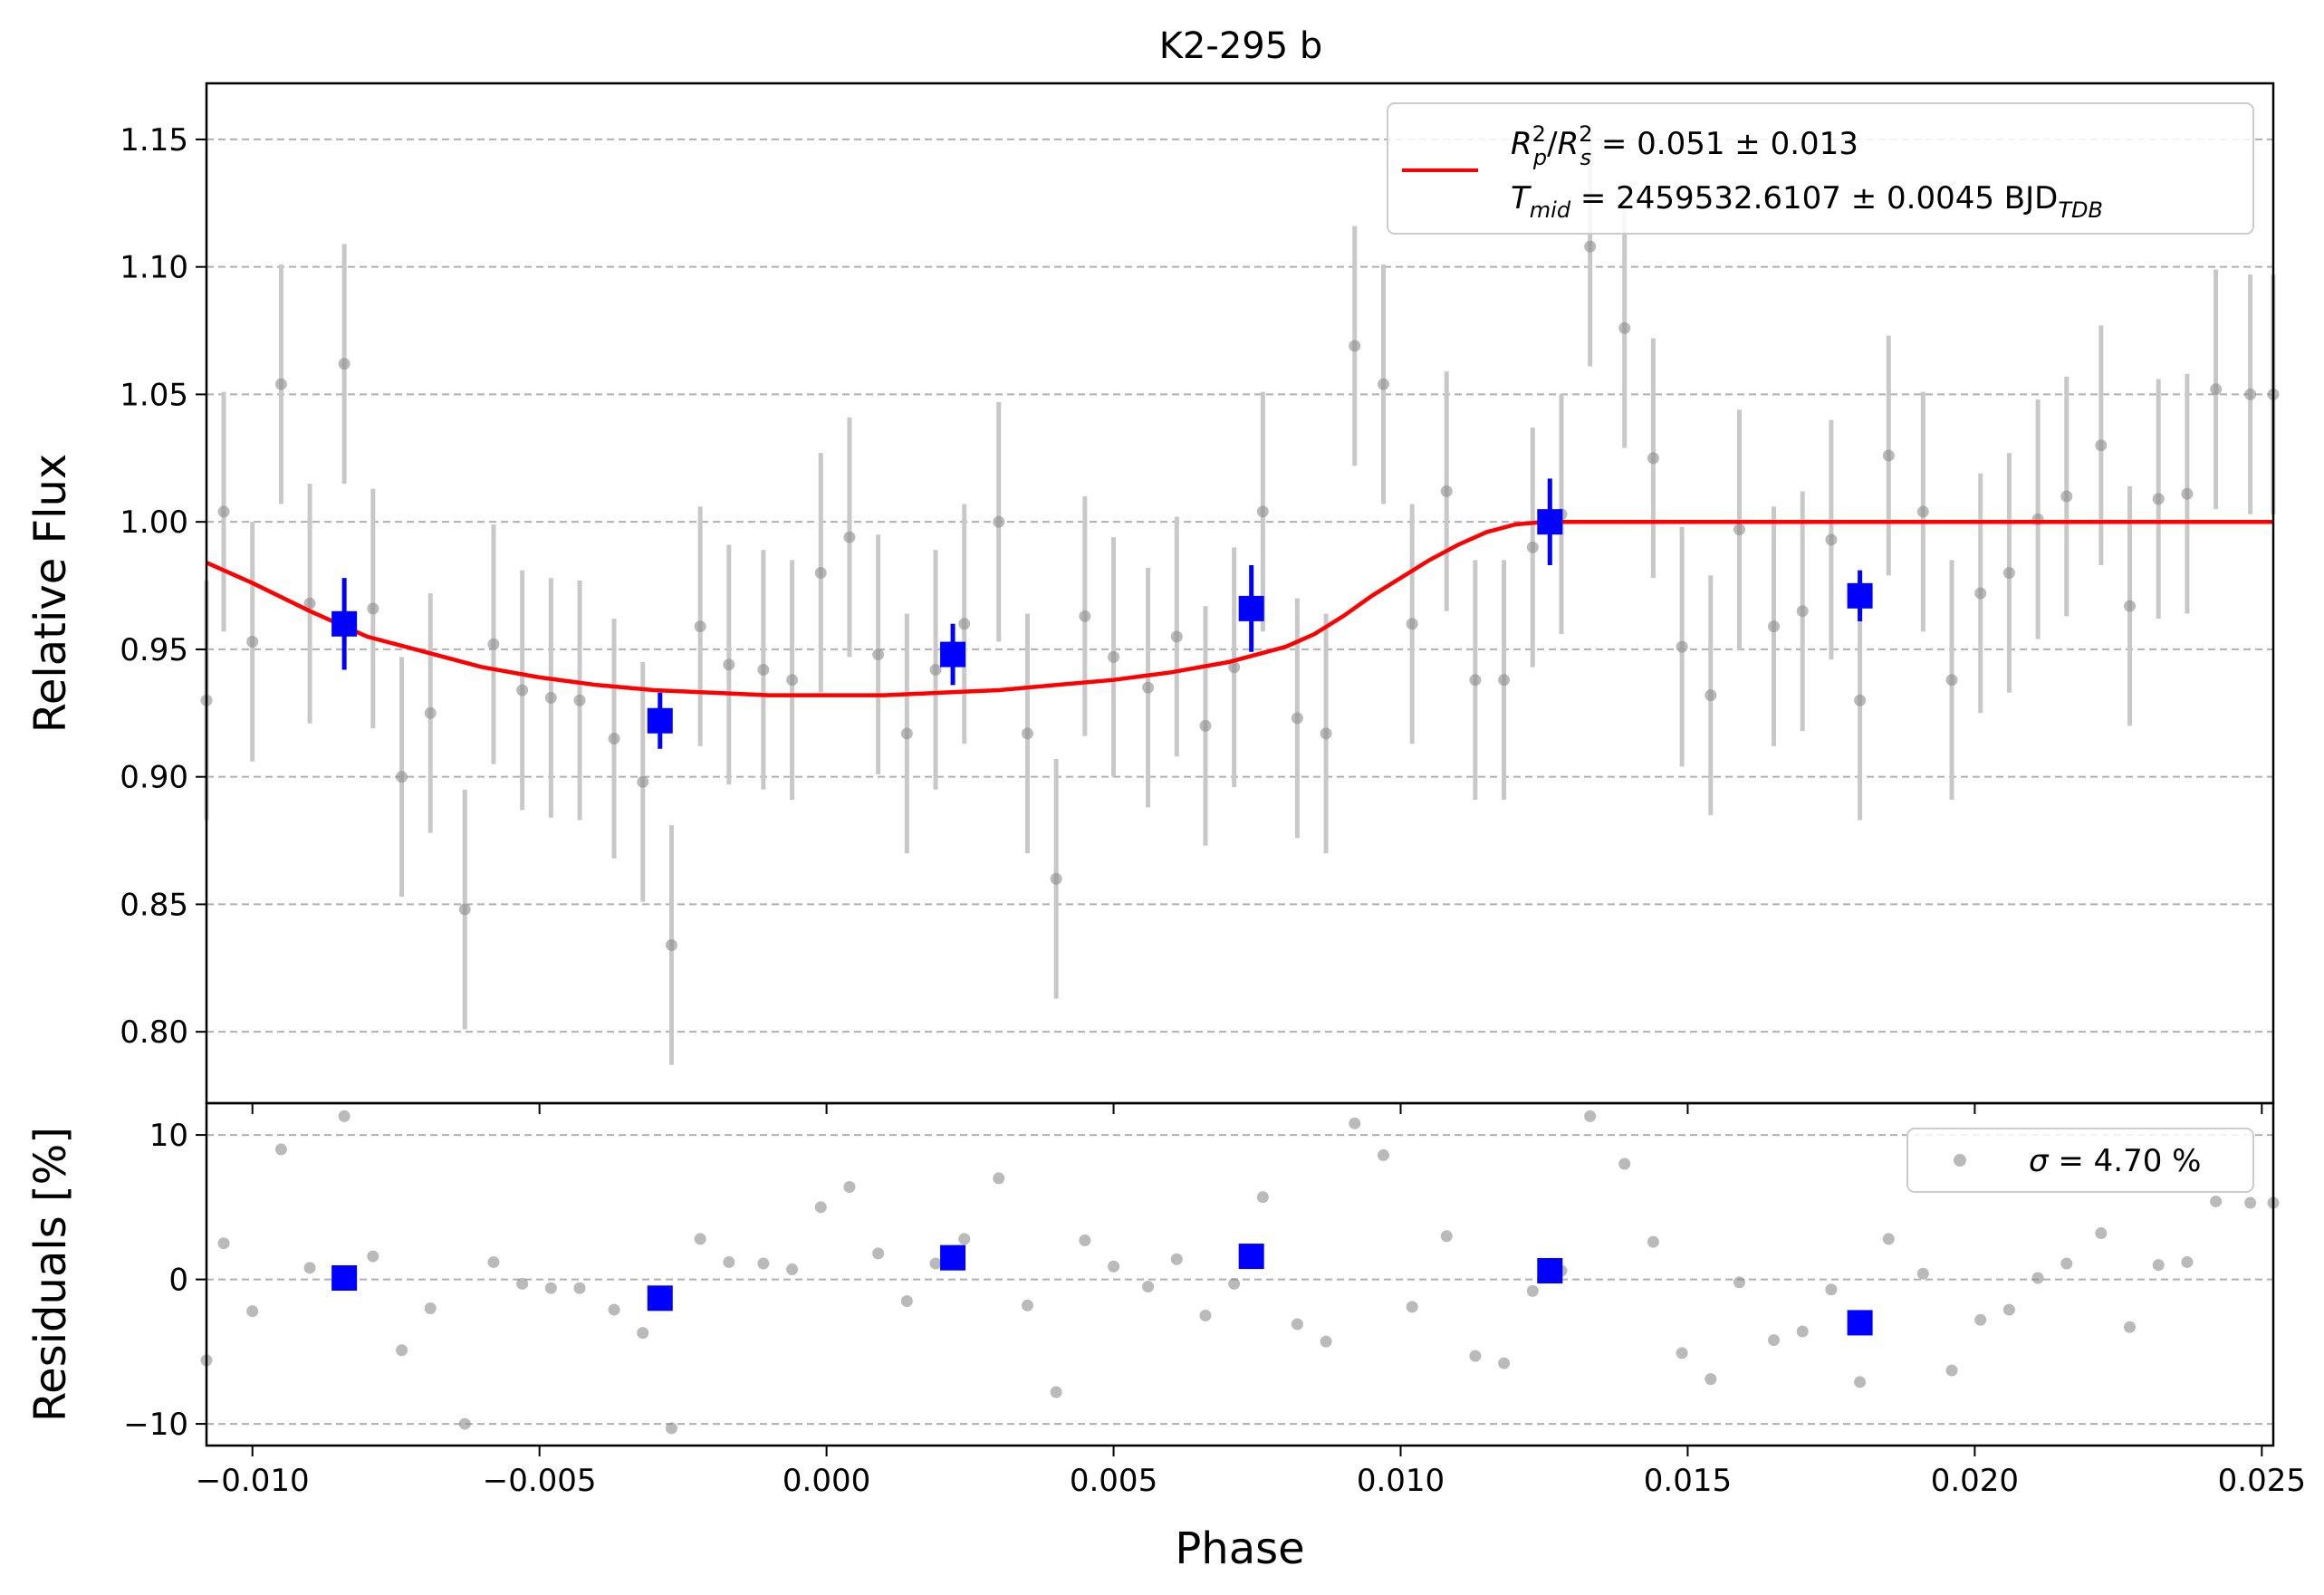  What do you see at coordinates (1241, 46) in the screenshot?
I see `chart-title: K2-295 b` at bounding box center [1241, 46].